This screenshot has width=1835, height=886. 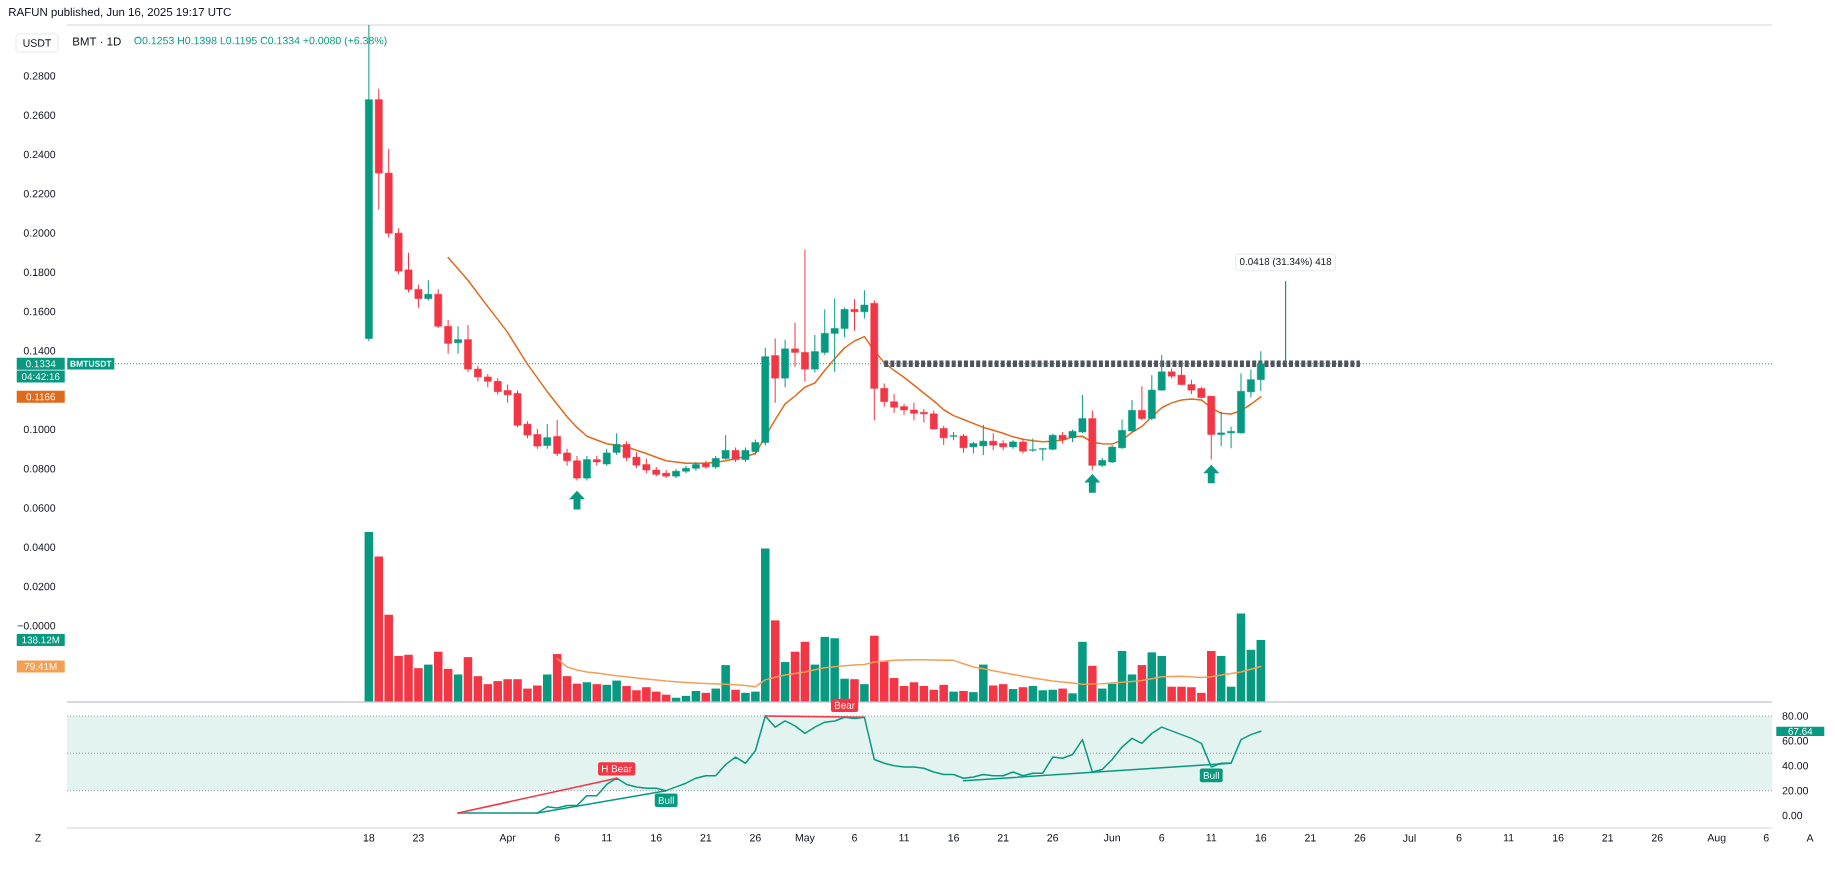 What do you see at coordinates (39, 547) in the screenshot?
I see `y-tick-label: 0.0400` at bounding box center [39, 547].